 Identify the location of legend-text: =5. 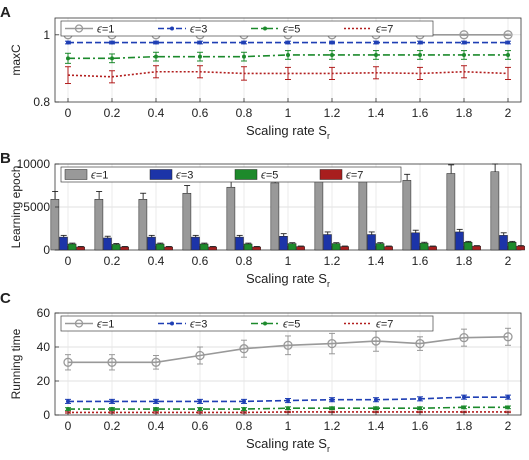
(294, 325).